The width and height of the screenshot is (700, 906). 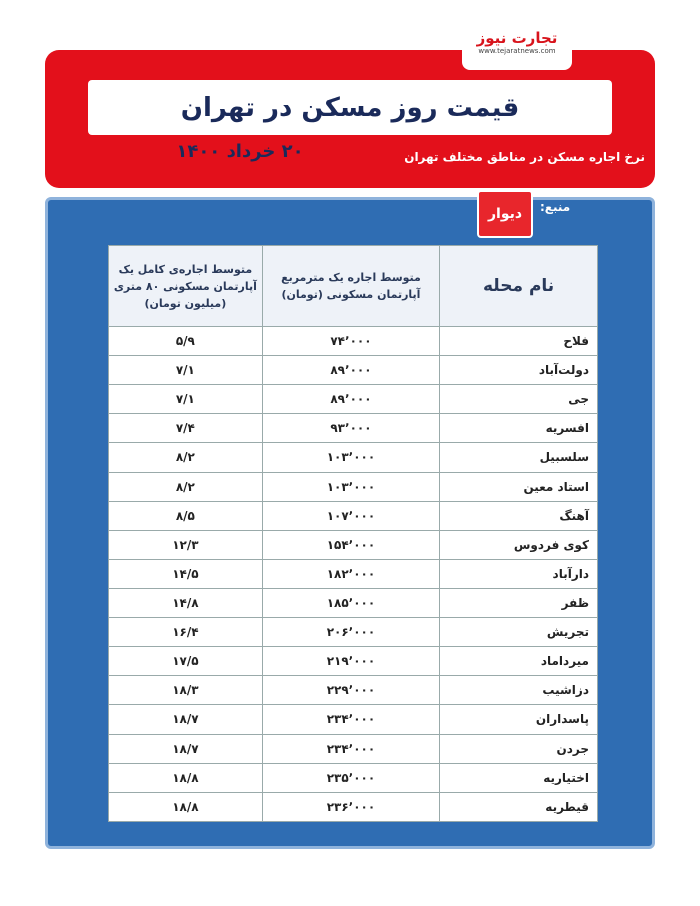 I want to click on cell: ۱۷/۵, so click(x=185, y=661).